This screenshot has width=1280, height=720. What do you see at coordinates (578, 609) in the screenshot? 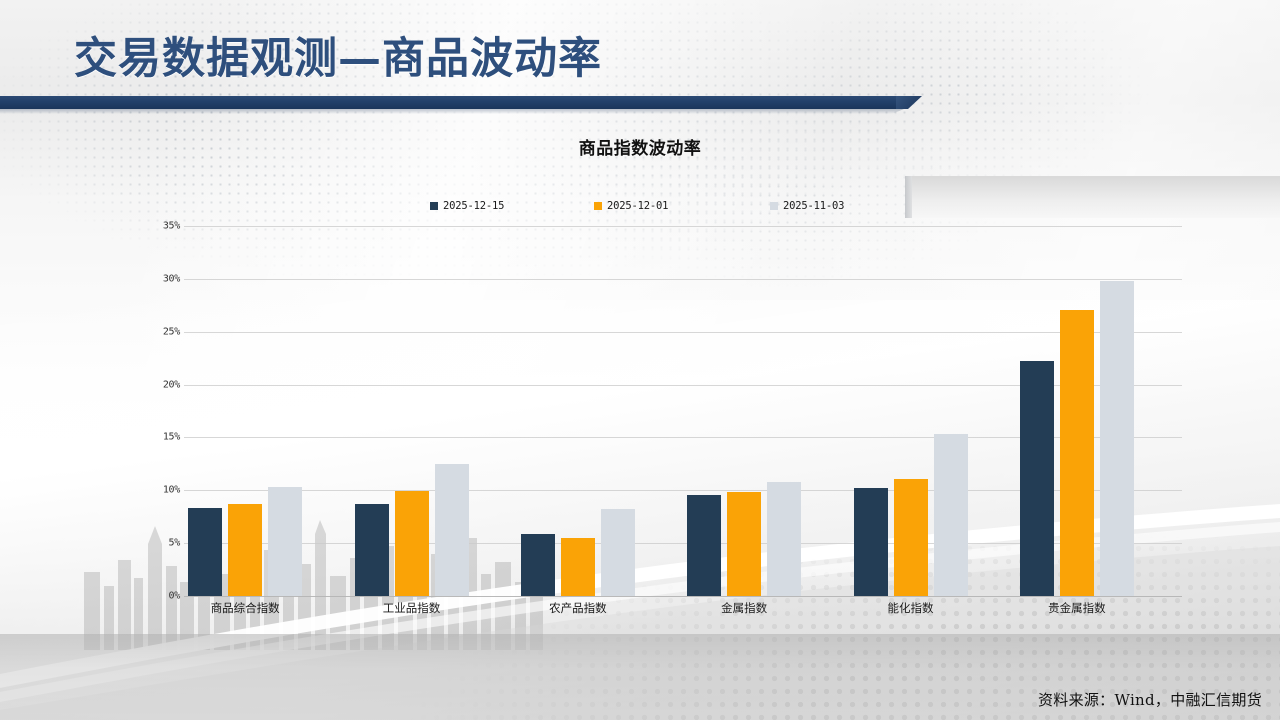
I see `x-axis-category-label: 农产品指数` at bounding box center [578, 609].